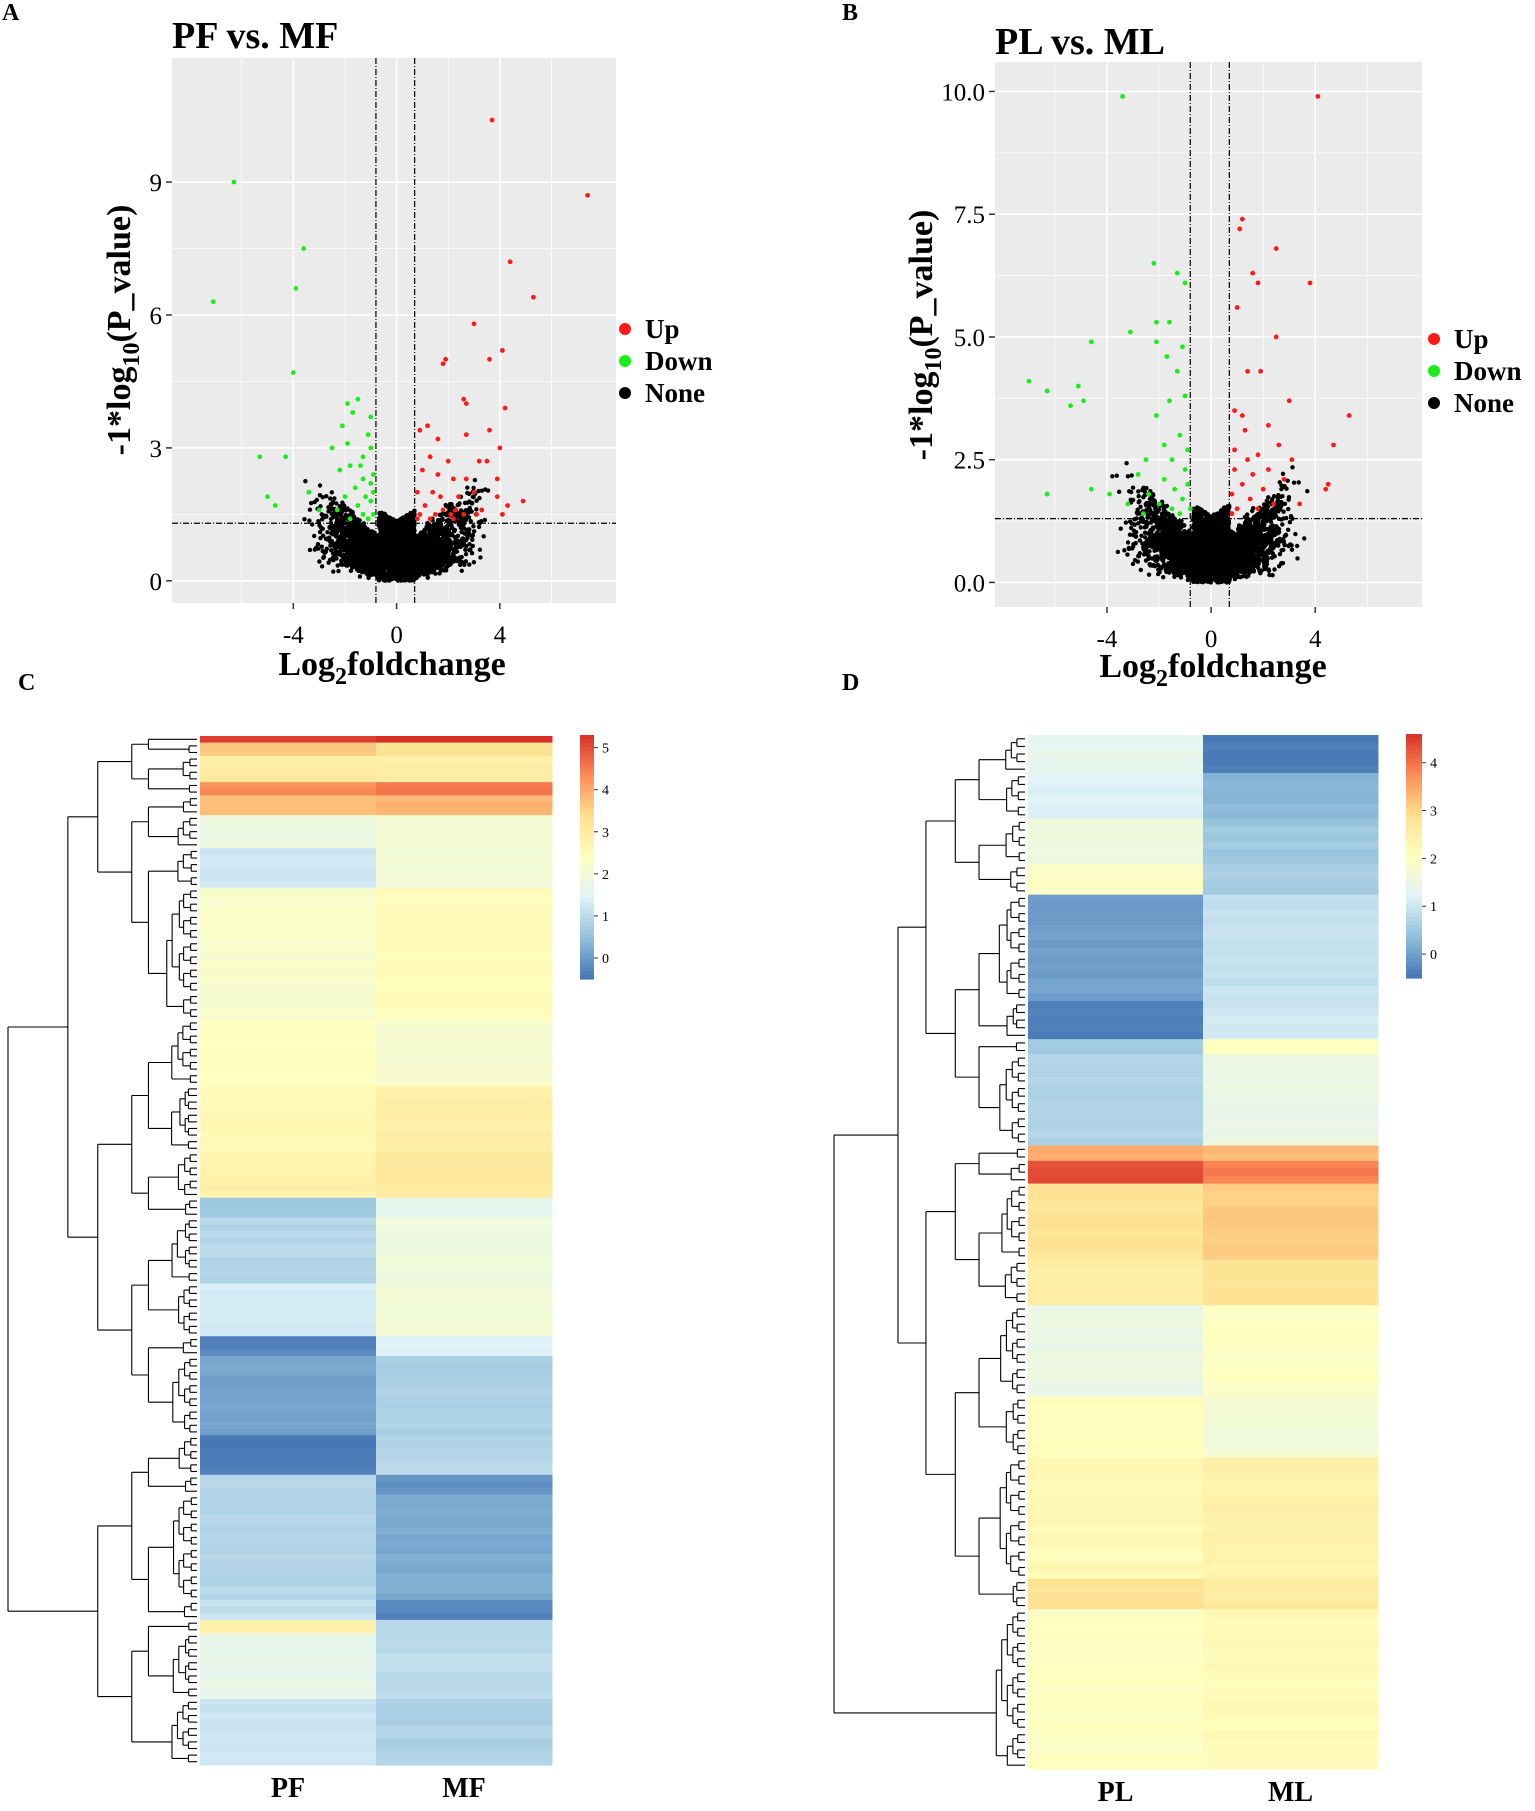 The height and width of the screenshot is (1811, 1535). What do you see at coordinates (1080, 42) in the screenshot?
I see `panel-b-title: PL vs. ML` at bounding box center [1080, 42].